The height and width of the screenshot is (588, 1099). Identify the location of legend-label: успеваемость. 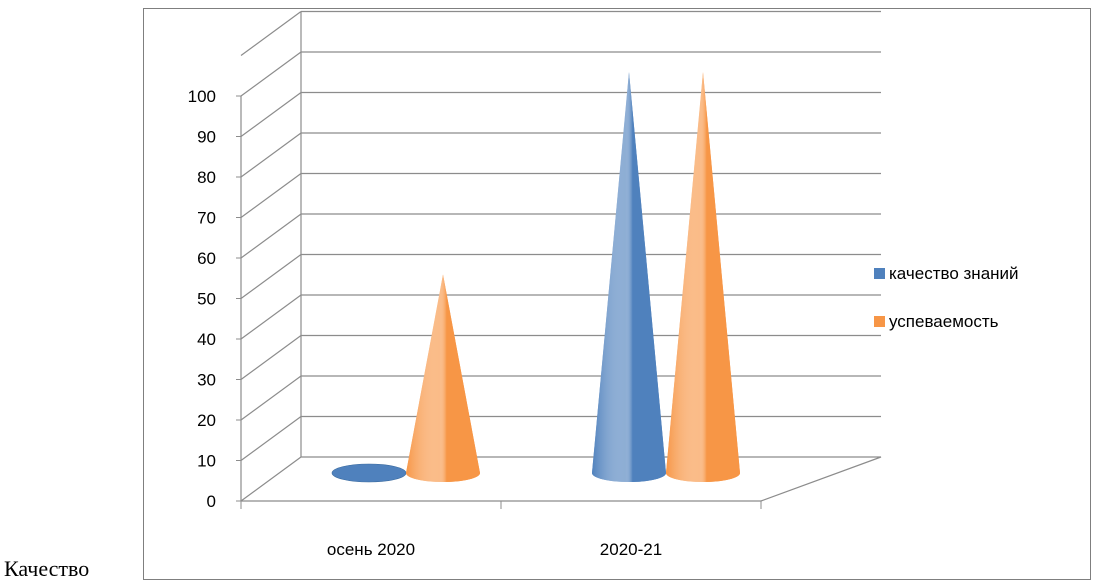
(944, 321).